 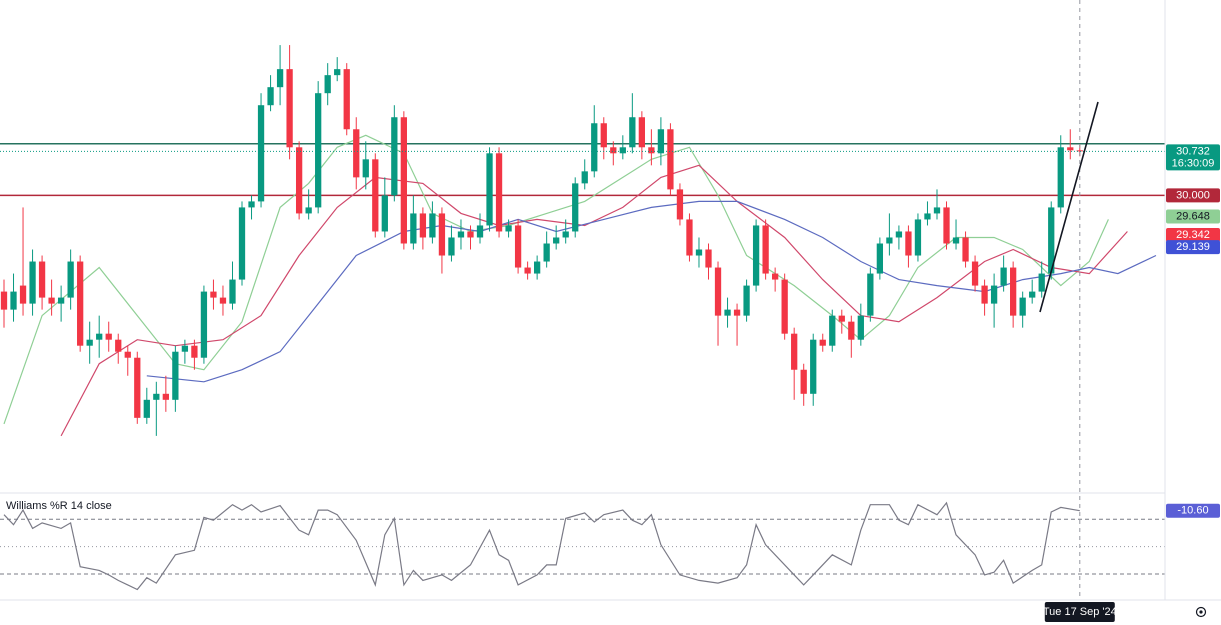 What do you see at coordinates (1079, 612) in the screenshot?
I see `crosshair-label-bg` at bounding box center [1079, 612].